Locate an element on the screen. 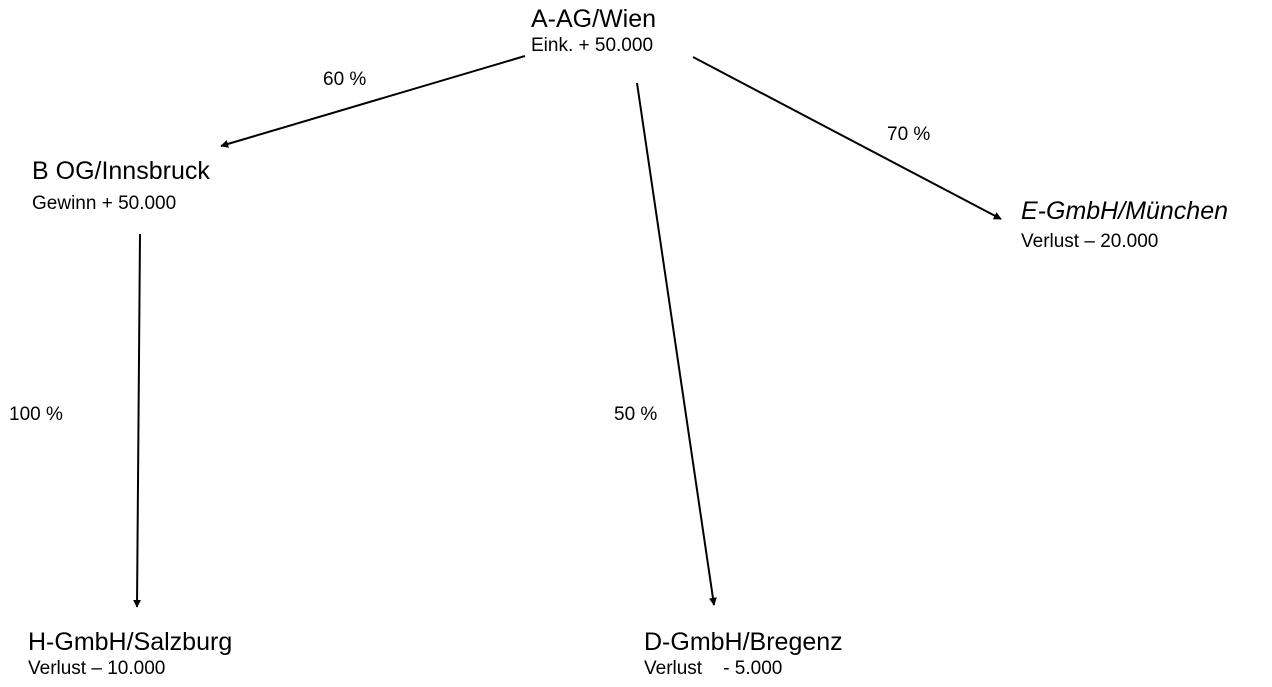 This screenshot has width=1272, height=687. node-b-og-innsbruck: B OG/Innsbruck Gewinn + 50.000 is located at coordinates (121, 186).